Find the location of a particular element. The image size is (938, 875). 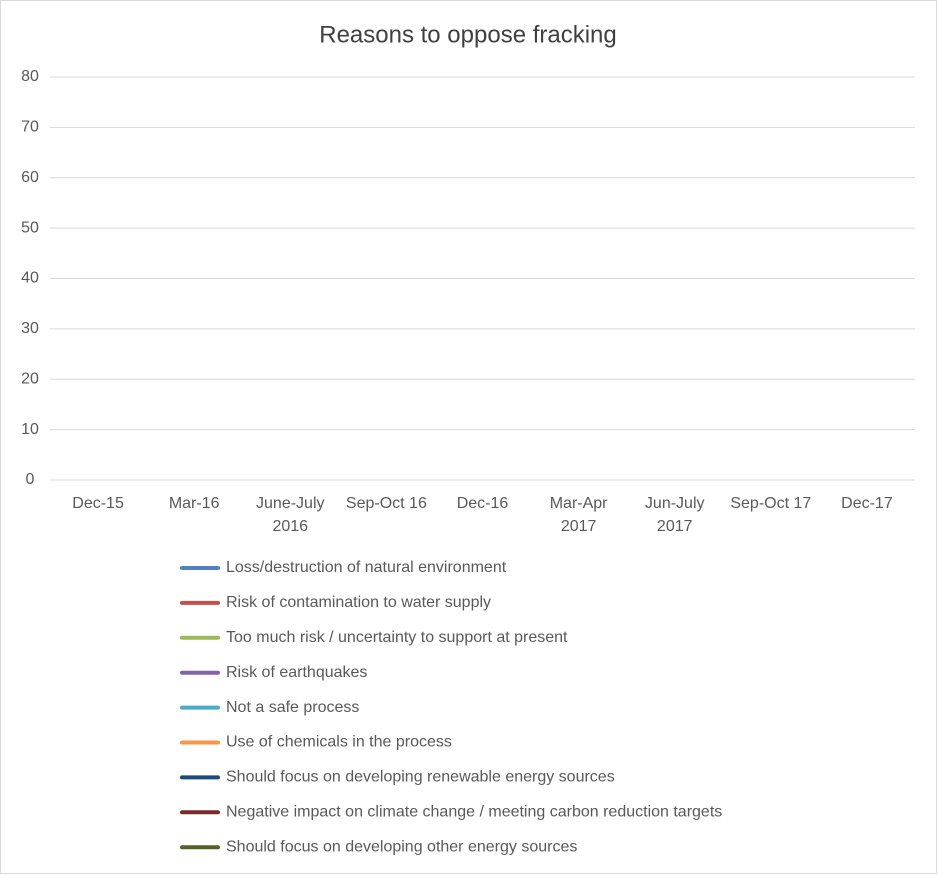

y-tick-label: 60 is located at coordinates (30, 177).